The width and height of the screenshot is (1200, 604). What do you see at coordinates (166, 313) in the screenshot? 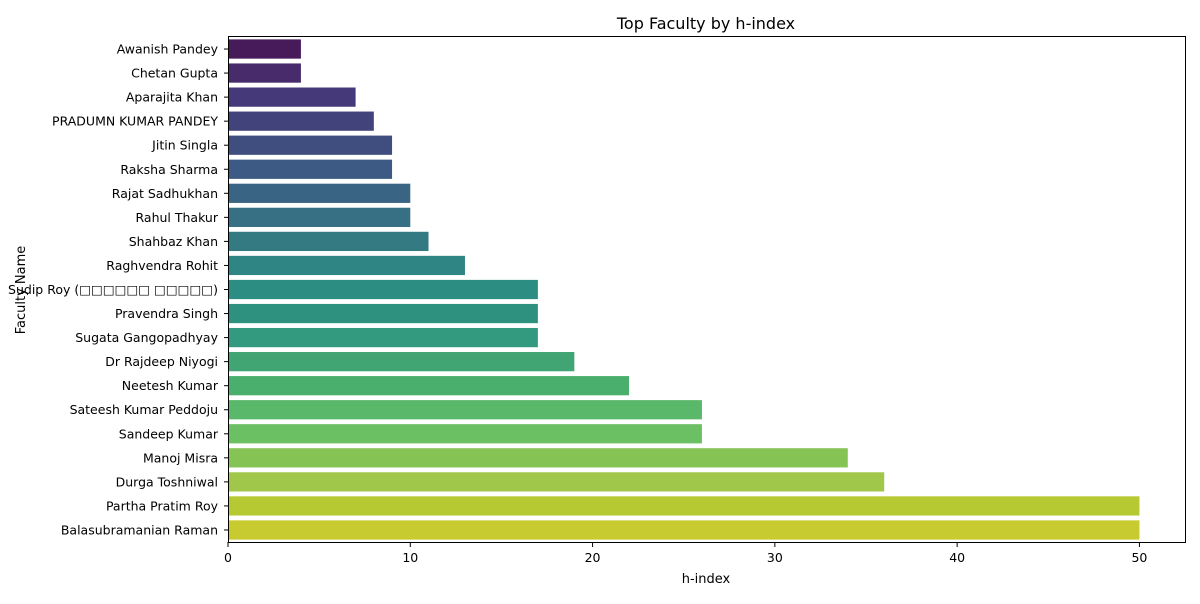
I see `y-tick-label: Pravendra Singh` at bounding box center [166, 313].